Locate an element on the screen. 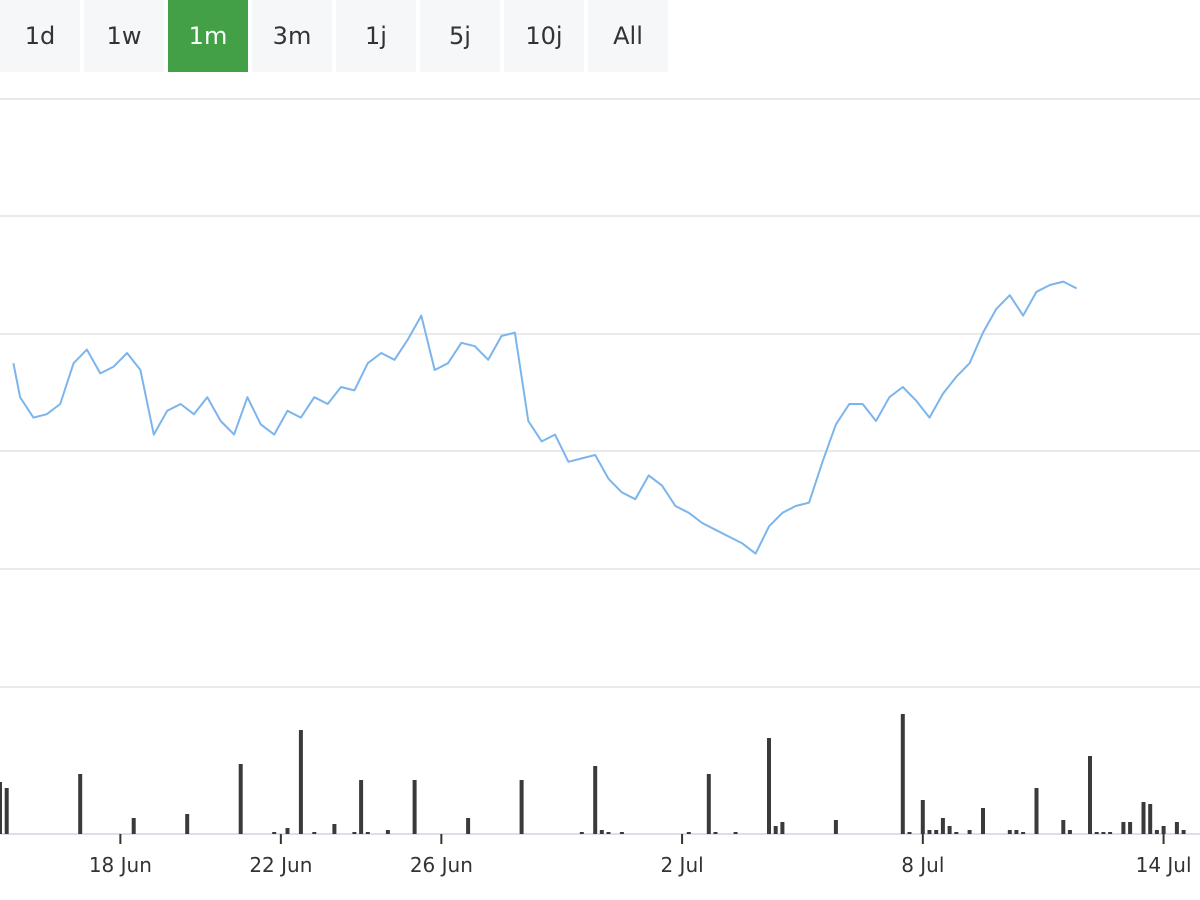 This screenshot has height=900, width=1200. range-button-3m: 3m is located at coordinates (292, 36).